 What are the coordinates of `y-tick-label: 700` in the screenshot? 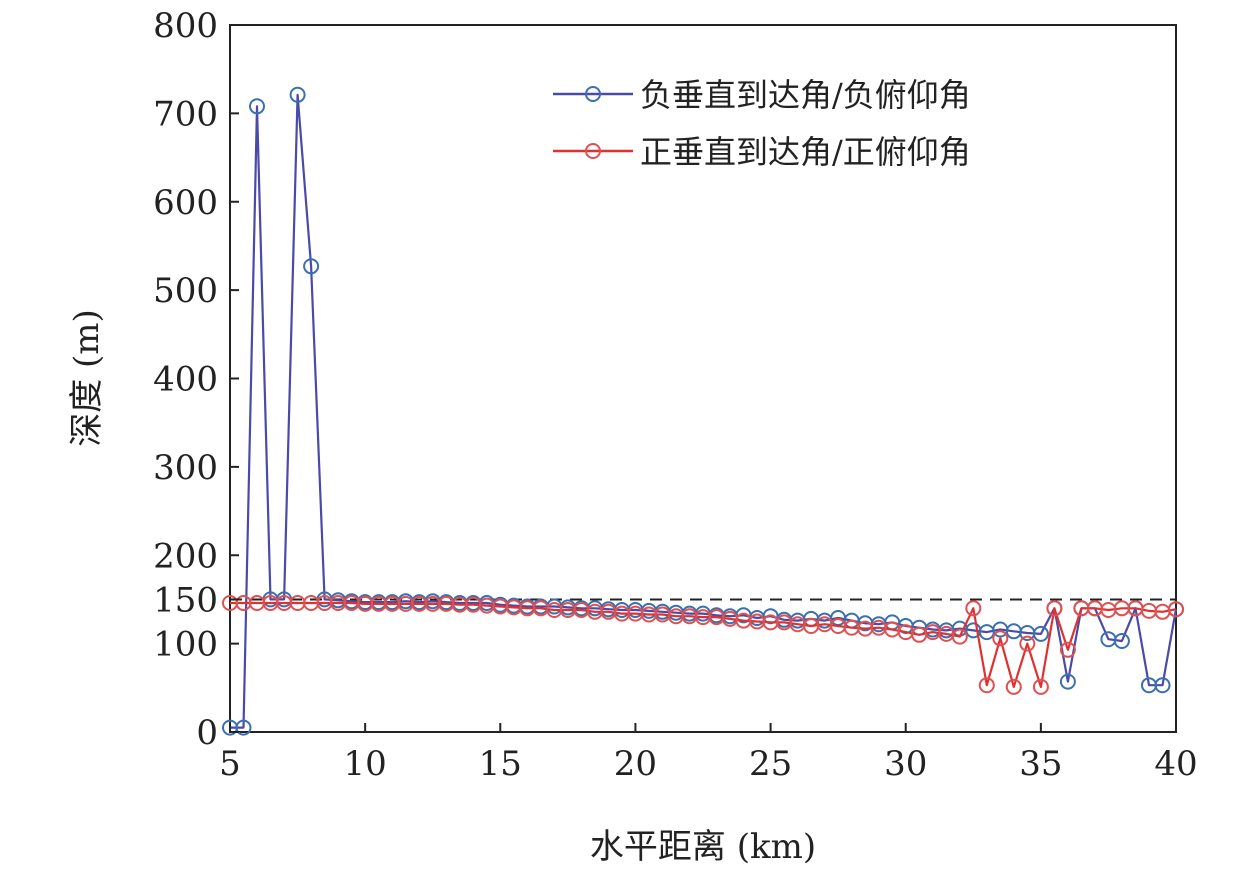 It's located at (185, 114).